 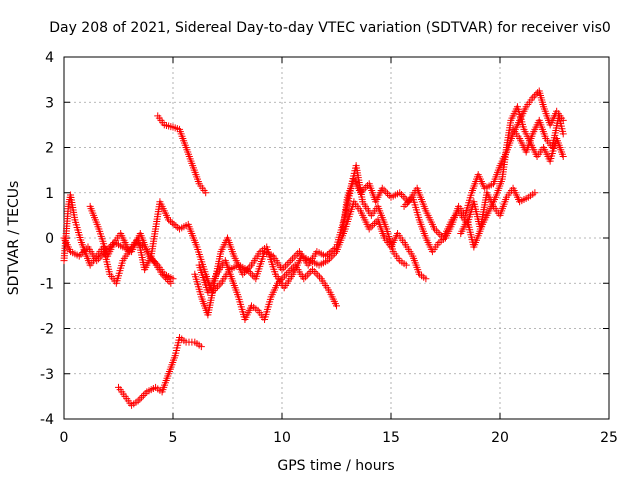 What do you see at coordinates (14, 238) in the screenshot?
I see `y-axis-label: SDTVAR / TECUs` at bounding box center [14, 238].